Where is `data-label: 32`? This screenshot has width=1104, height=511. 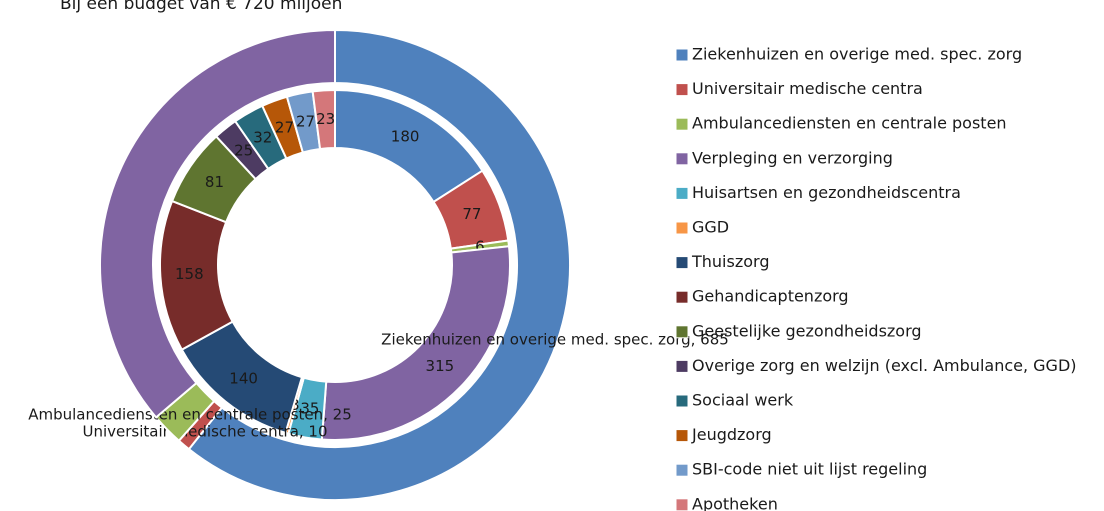 data-label: 32 is located at coordinates (262, 138).